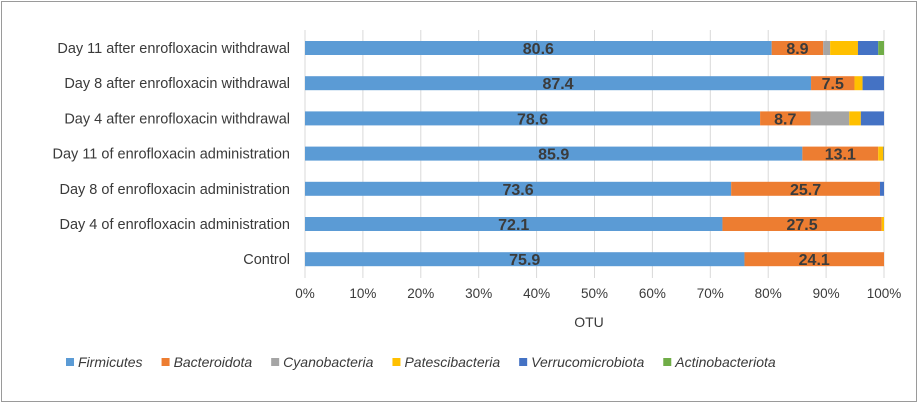  I want to click on category-label: Day 11 of enrofloxacin administration, so click(172, 155).